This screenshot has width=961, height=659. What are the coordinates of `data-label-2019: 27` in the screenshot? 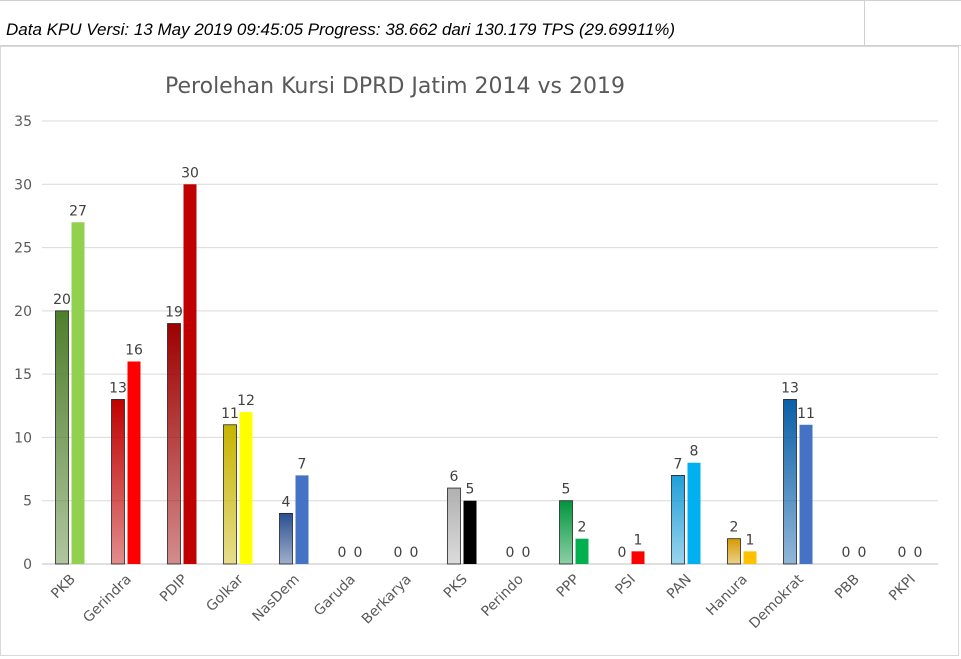 It's located at (78, 211).